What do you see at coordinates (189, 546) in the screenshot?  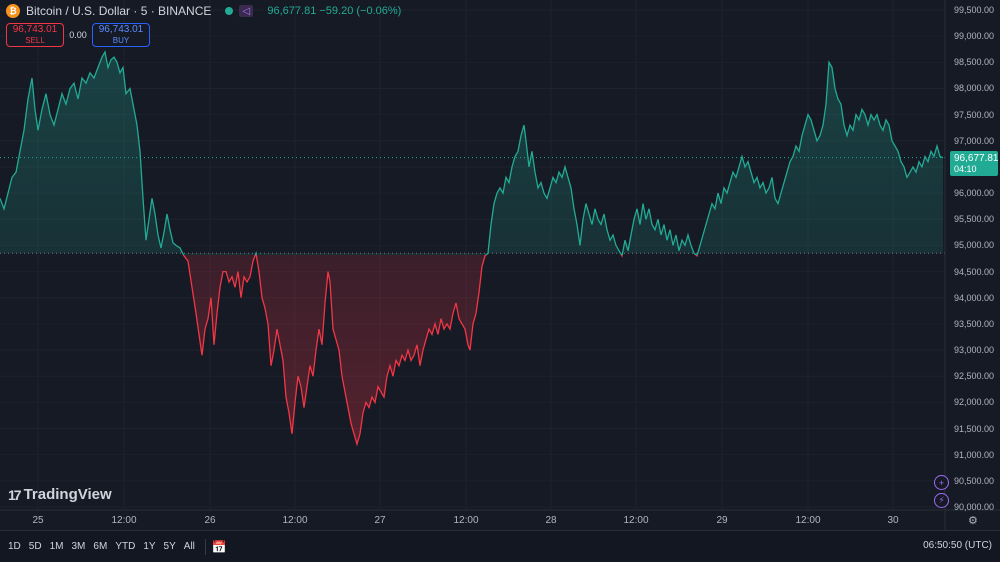 I see `range-button-all: All` at bounding box center [189, 546].